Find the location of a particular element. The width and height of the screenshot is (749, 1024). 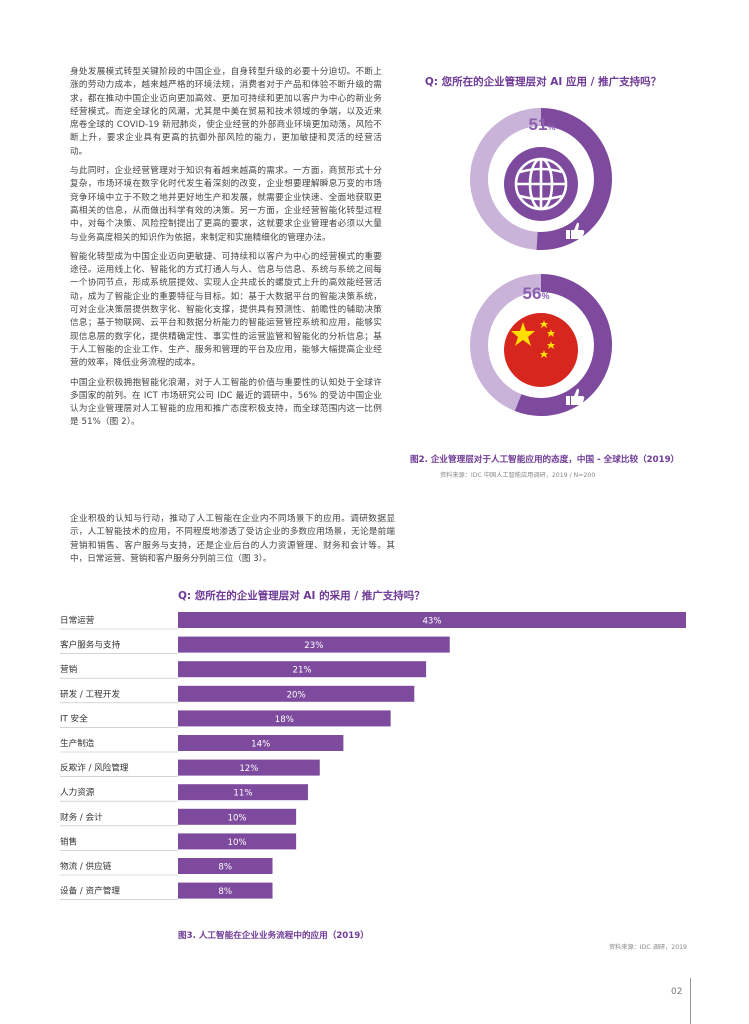

category-label: 营销 is located at coordinates (69, 669).